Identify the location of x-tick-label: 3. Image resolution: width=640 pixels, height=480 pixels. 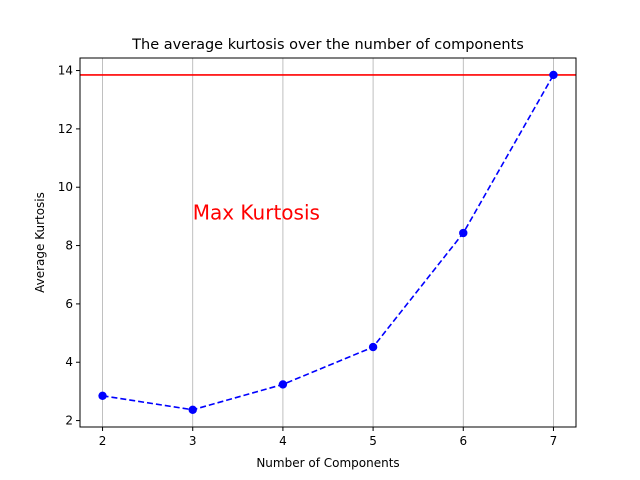
(193, 441).